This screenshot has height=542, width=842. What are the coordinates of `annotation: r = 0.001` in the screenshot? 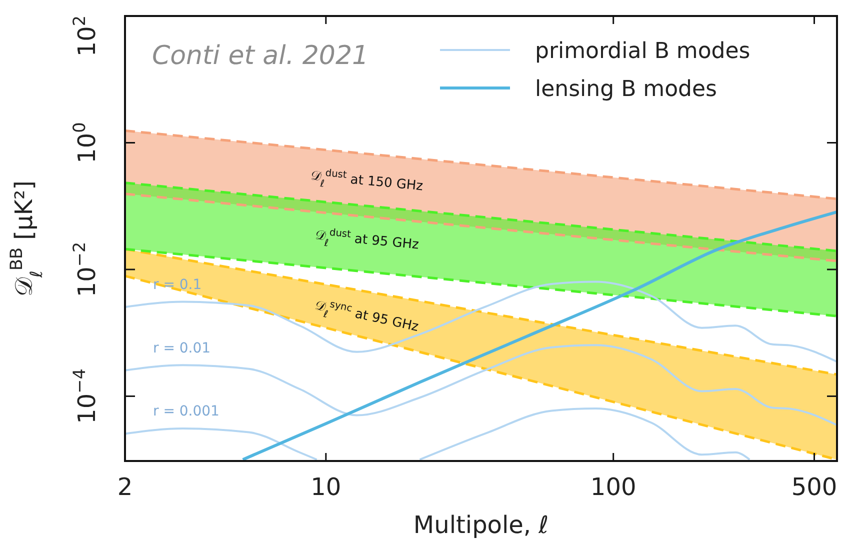 It's located at (186, 412).